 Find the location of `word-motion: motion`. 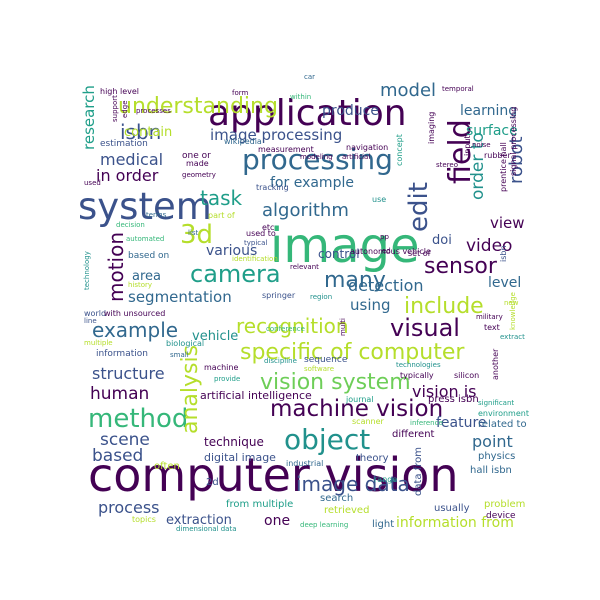

word-motion: motion is located at coordinates (116, 266).